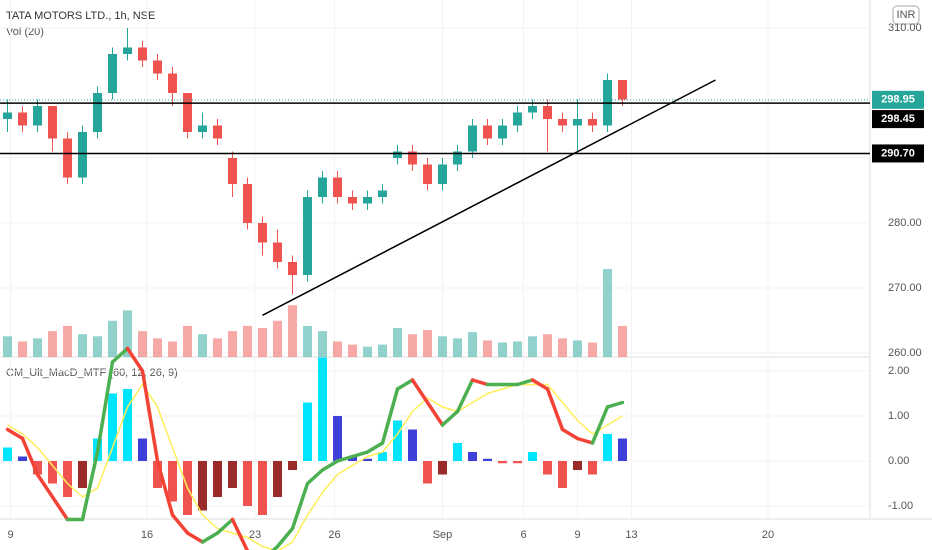  Describe the element at coordinates (147, 535) in the screenshot. I see `x-tick-label: 16` at that location.